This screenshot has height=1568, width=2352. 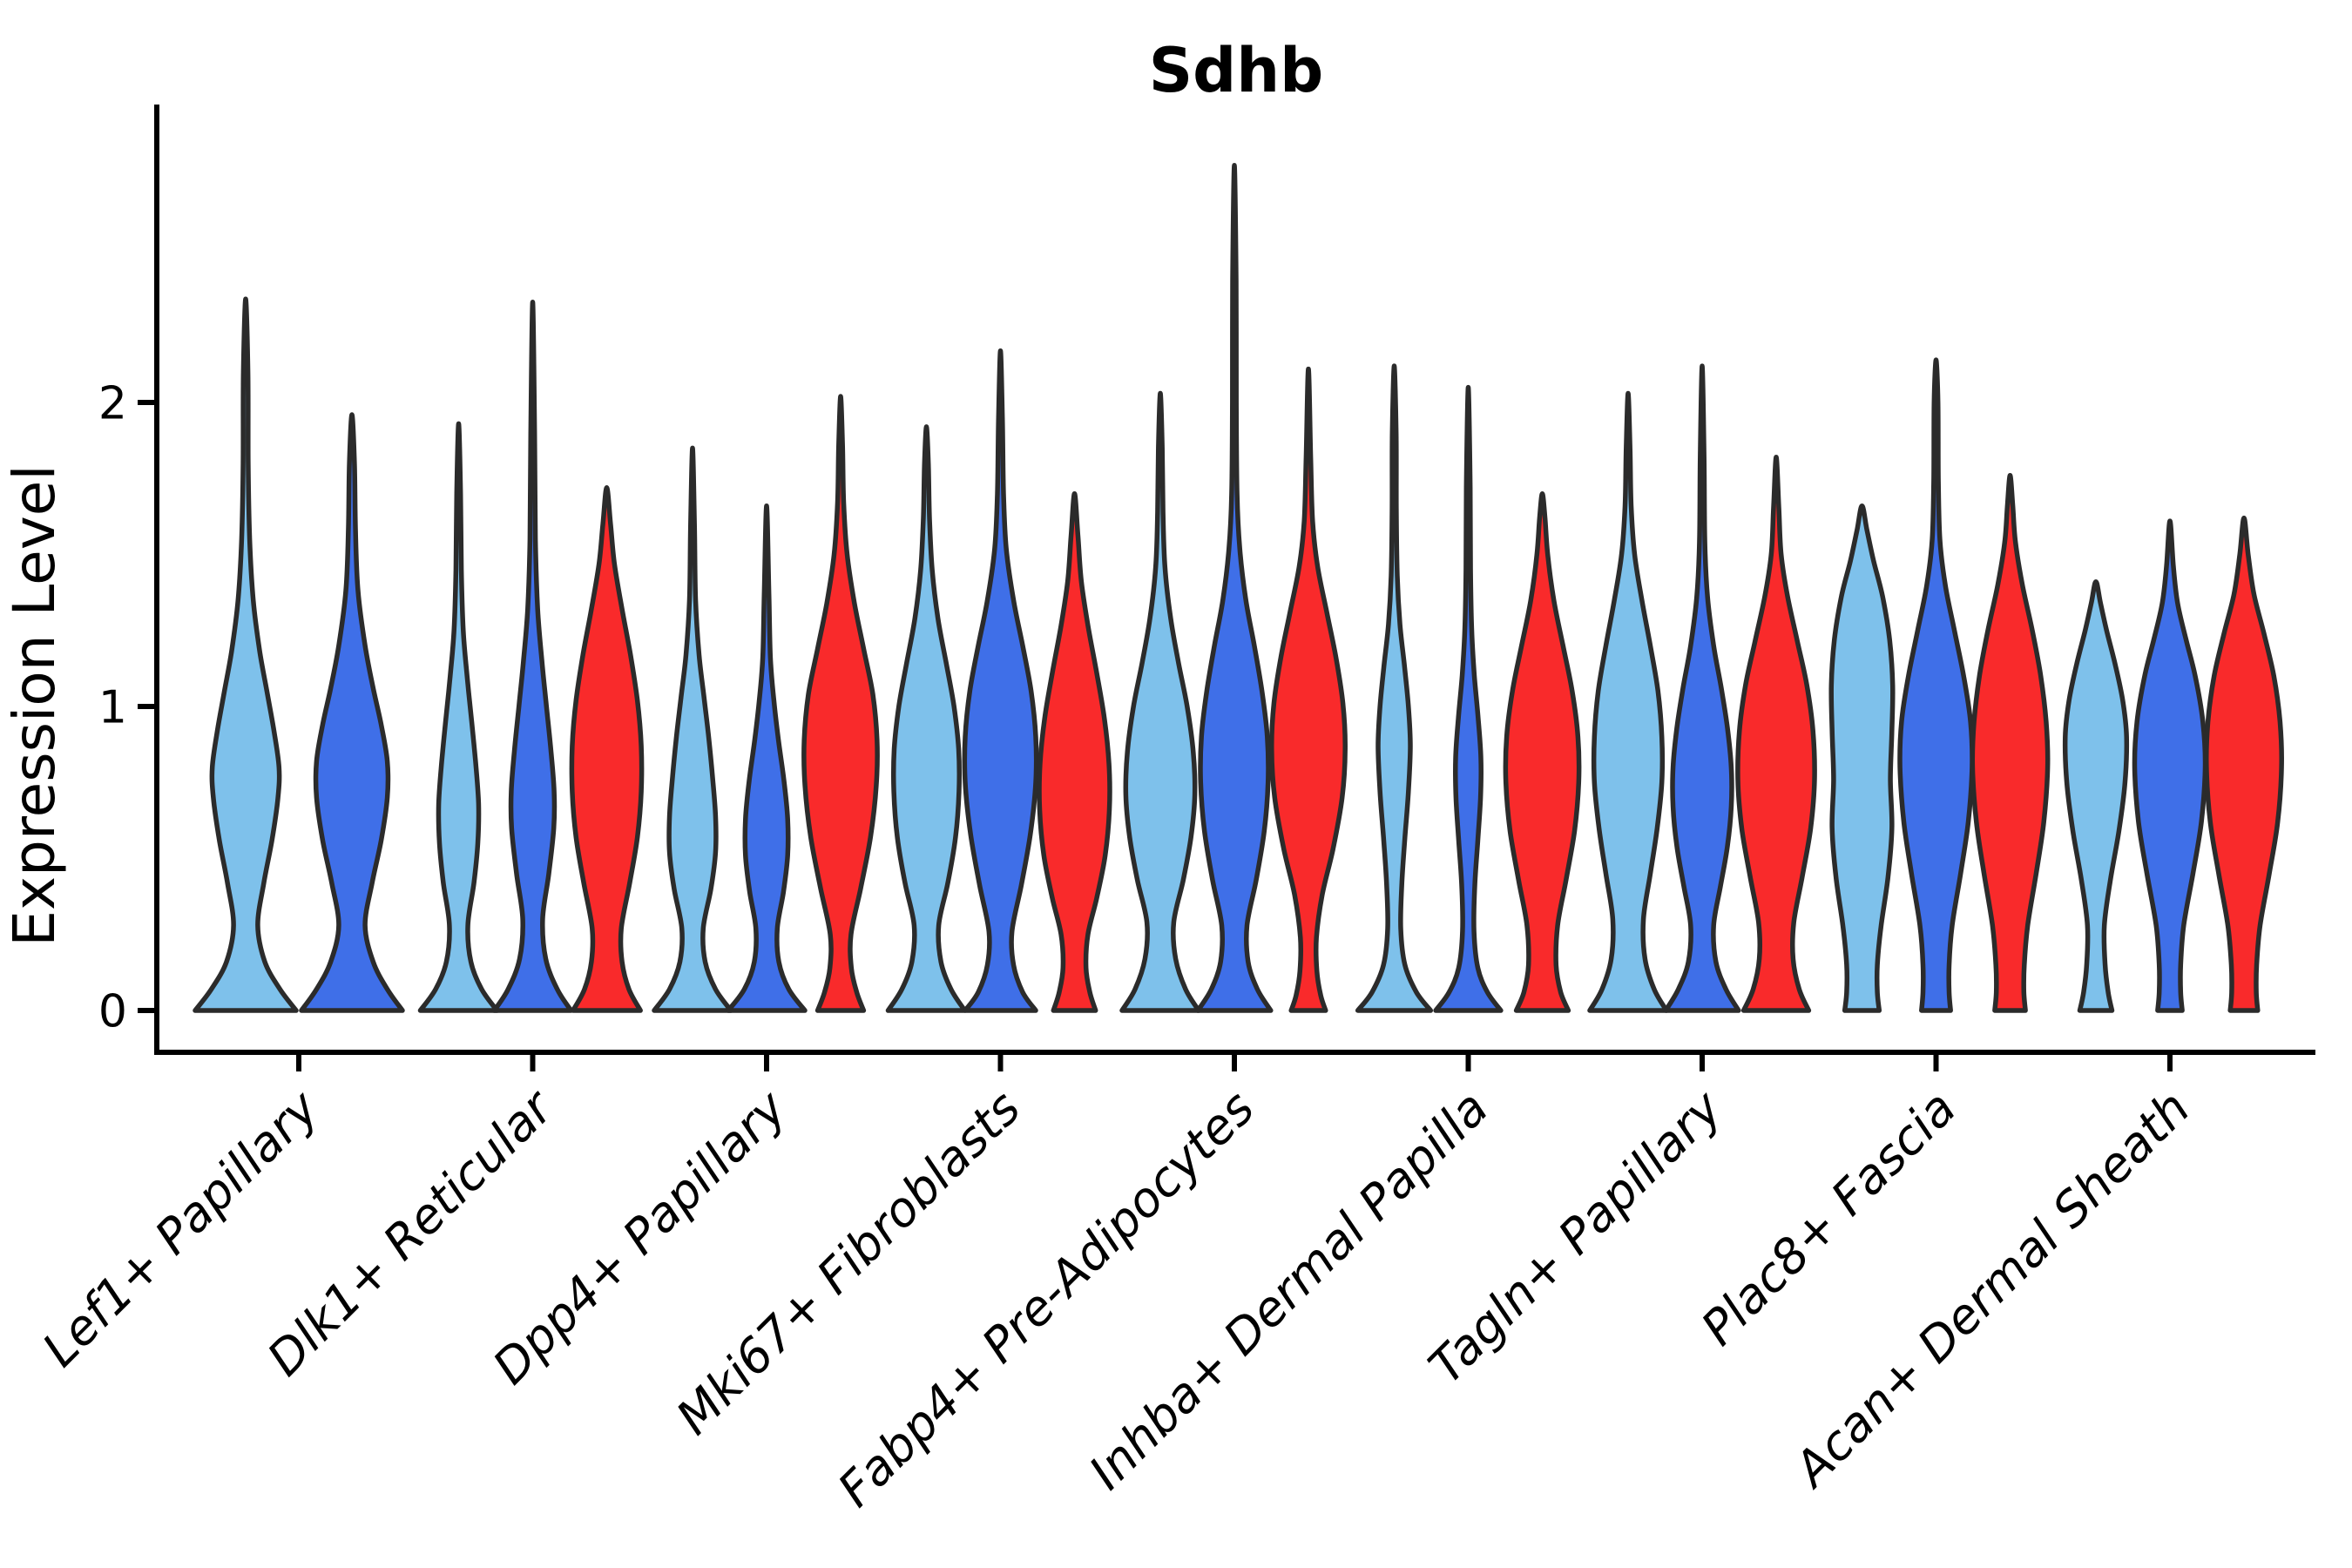 What do you see at coordinates (840, 703) in the screenshot?
I see `violin-dpp4-papillary-red` at bounding box center [840, 703].